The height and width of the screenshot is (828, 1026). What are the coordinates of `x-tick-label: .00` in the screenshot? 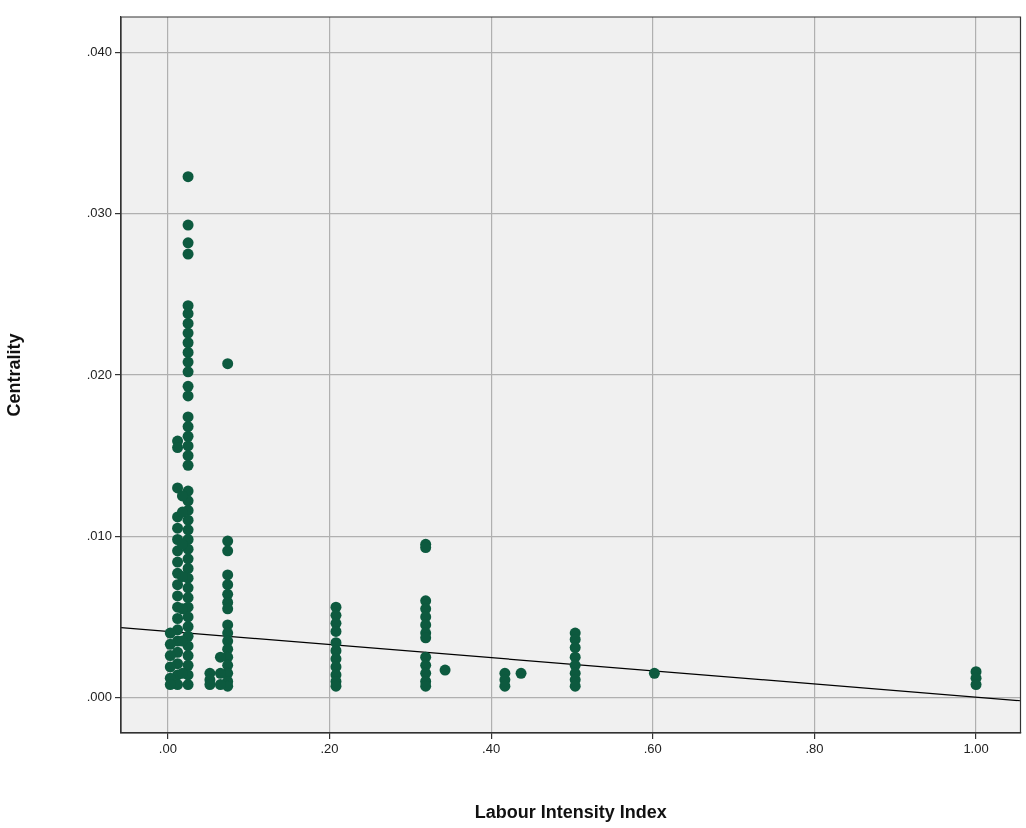 It's located at (167, 749).